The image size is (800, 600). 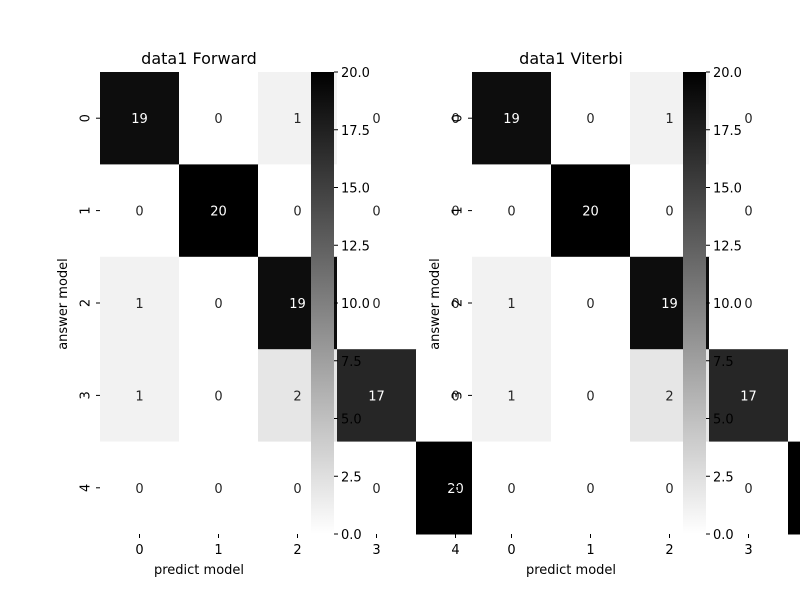 I want to click on colorbar-tick-label: 17.5, so click(x=727, y=131).